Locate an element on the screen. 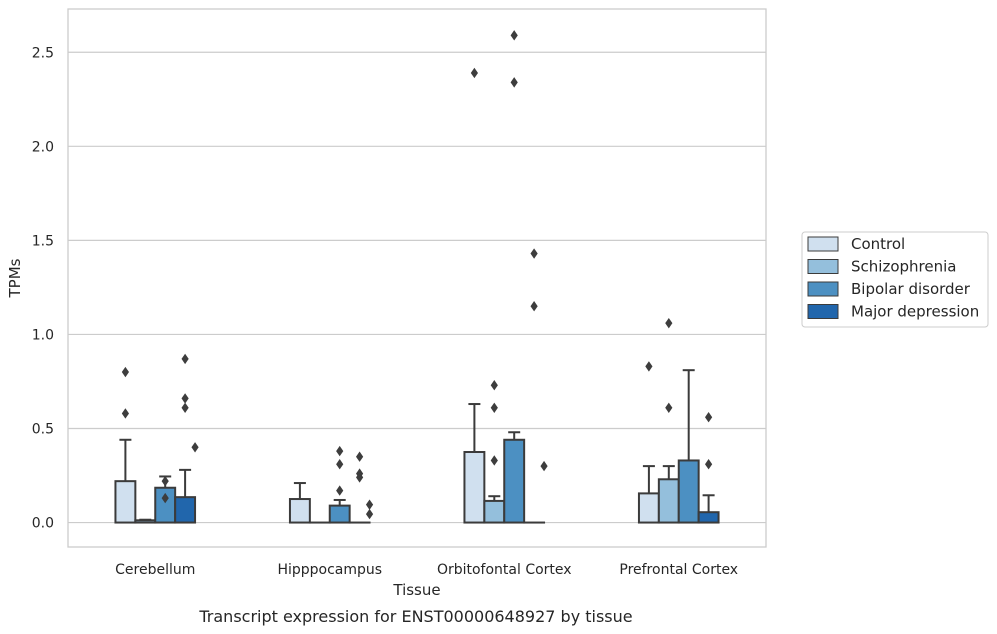  x-tick-label: Prefrontal Cortex is located at coordinates (678, 570).